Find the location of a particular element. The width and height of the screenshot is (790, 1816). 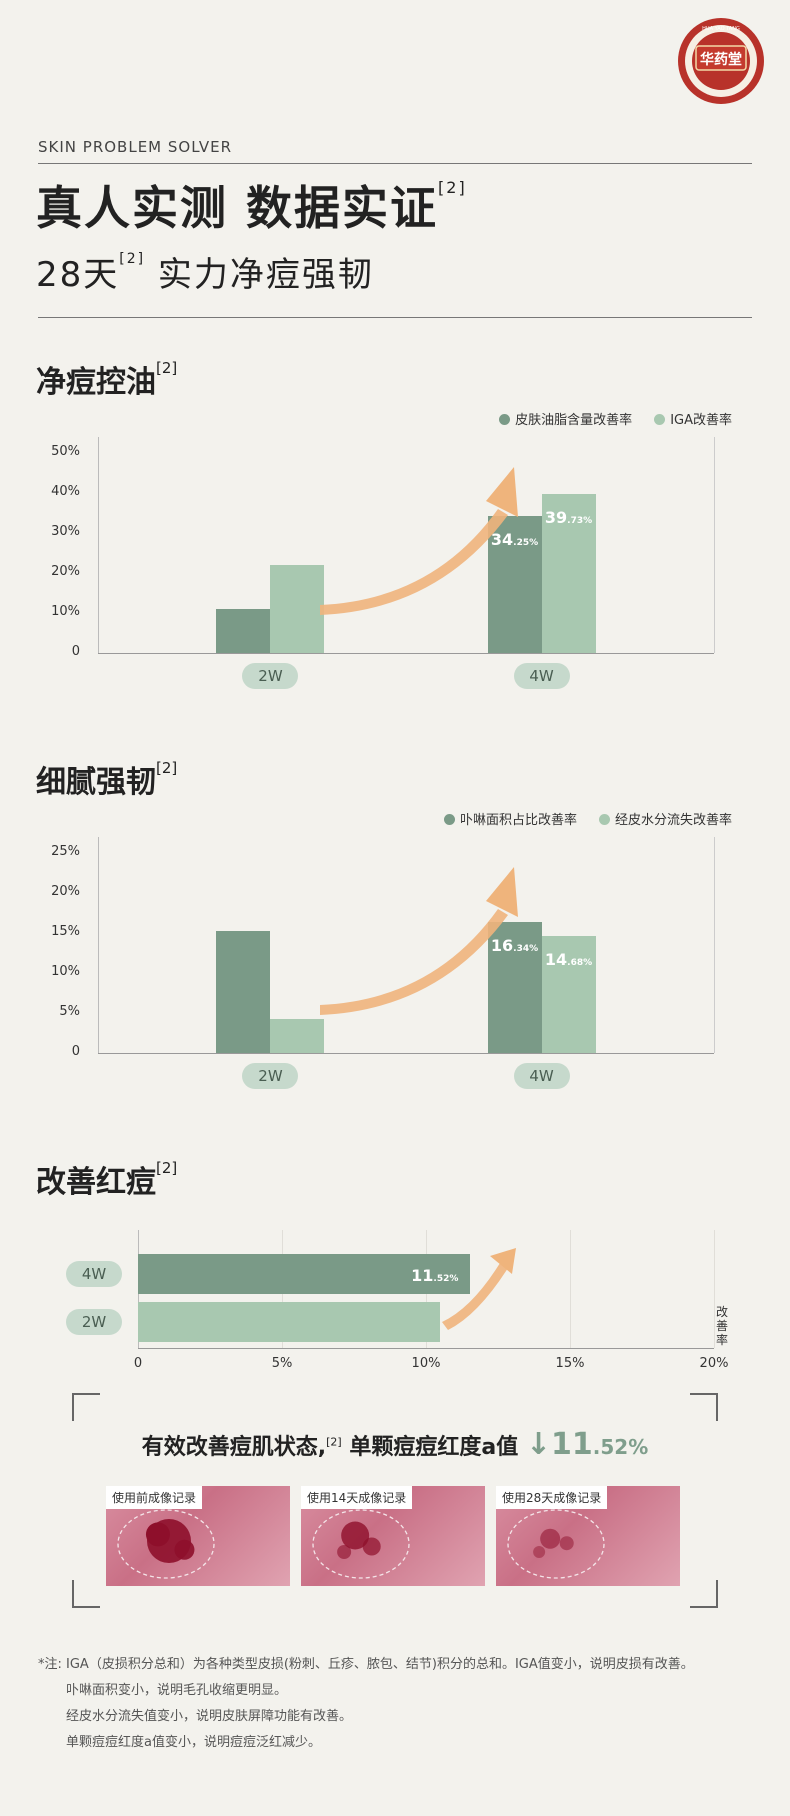

bar-value-label-decimal: .52% is located at coordinates (446, 1279).